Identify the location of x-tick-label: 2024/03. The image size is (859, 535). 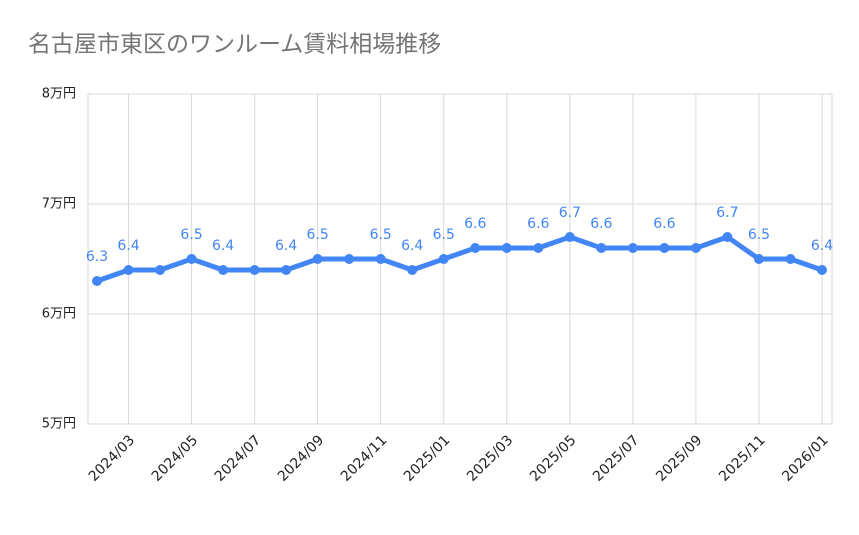
(112, 458).